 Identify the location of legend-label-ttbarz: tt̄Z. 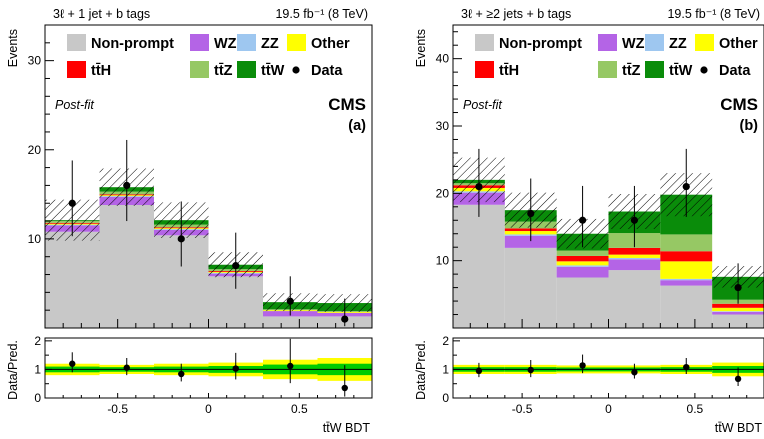
(223, 70).